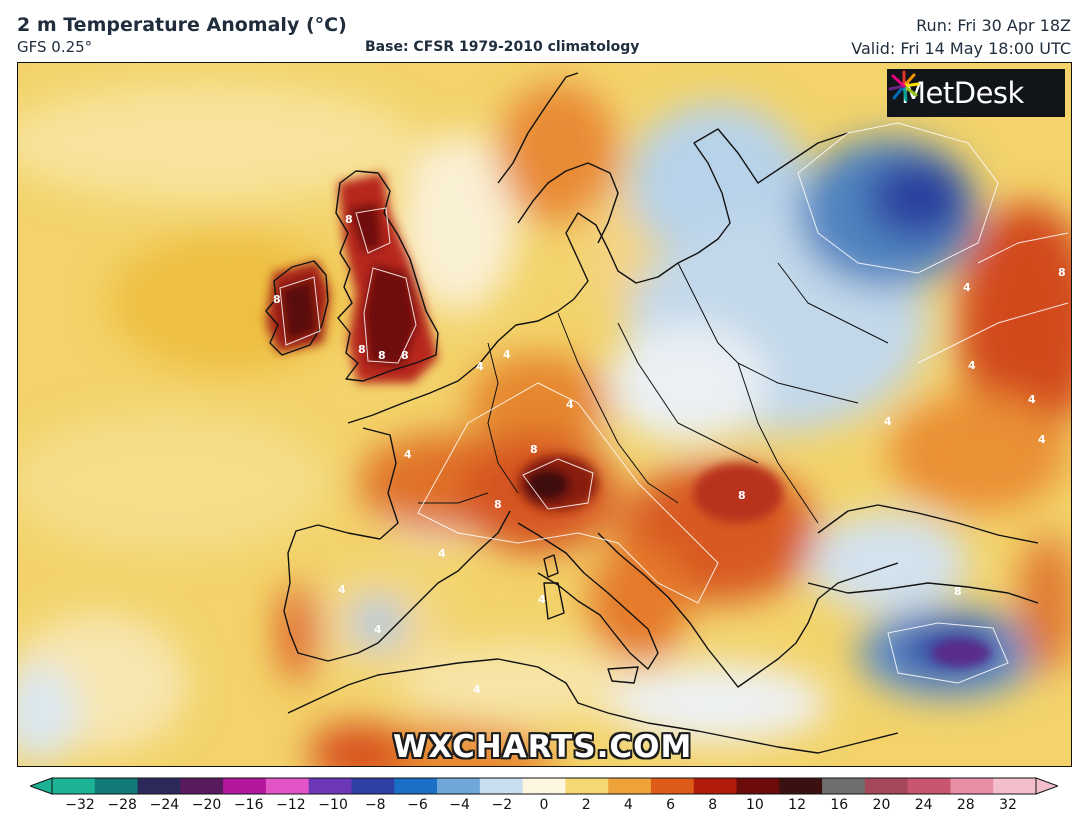  What do you see at coordinates (1046, 786) in the screenshot?
I see `colorbar-right-arrow` at bounding box center [1046, 786].